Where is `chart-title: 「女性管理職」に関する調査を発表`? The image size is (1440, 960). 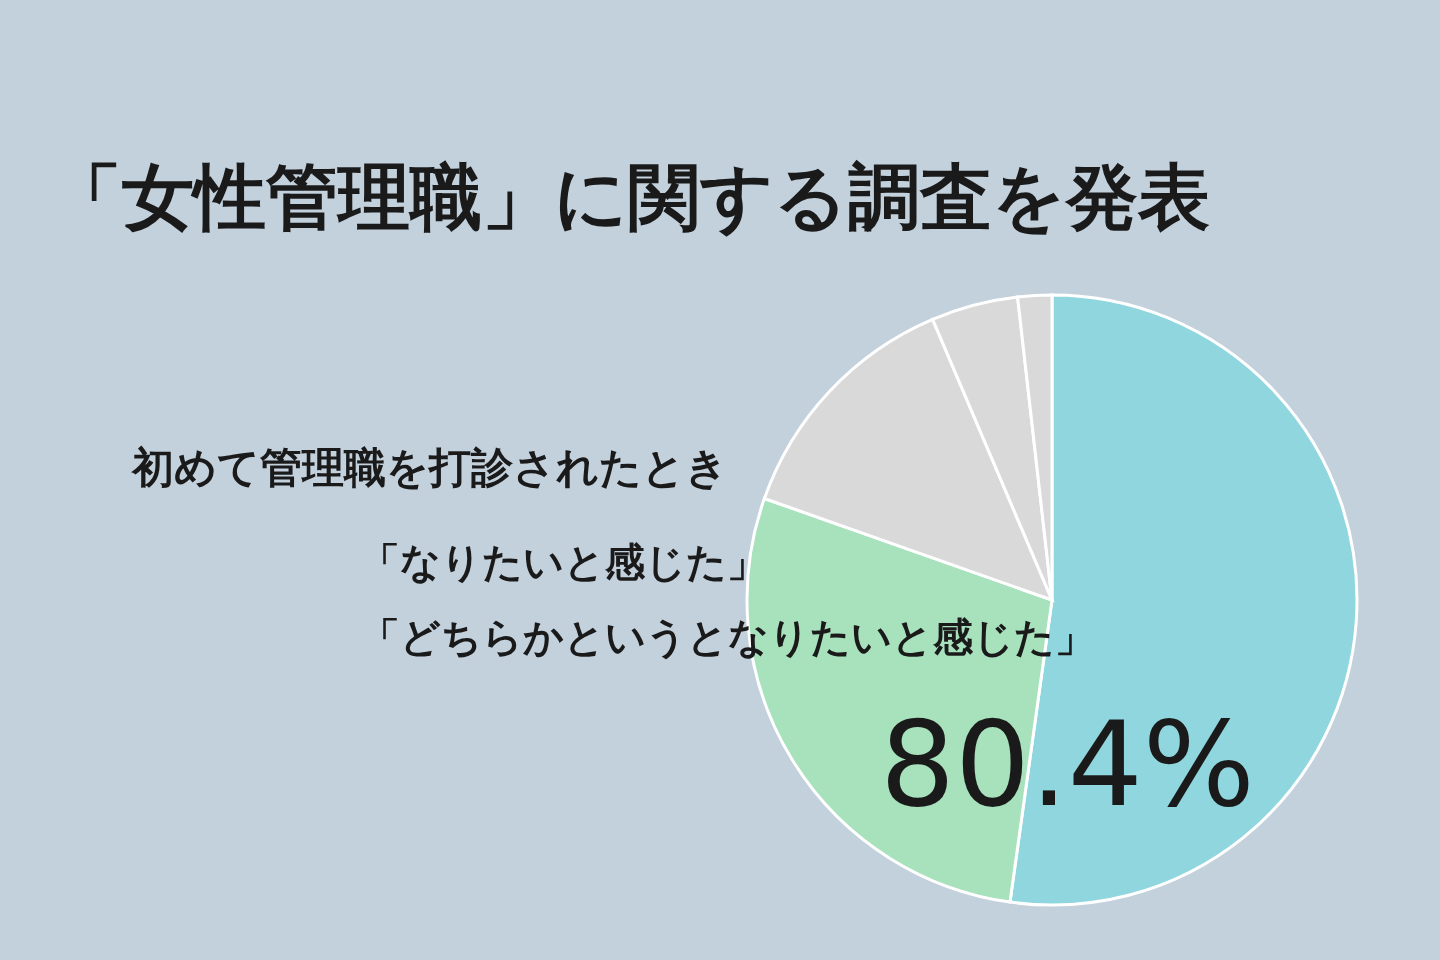 chart-title: 「女性管理職」に関する調査を発表 is located at coordinates (630, 197).